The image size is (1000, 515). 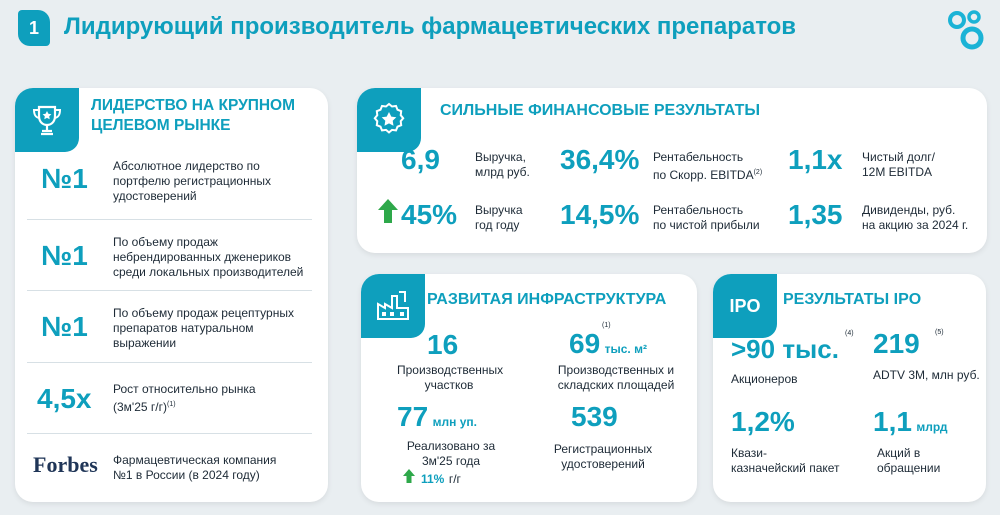 What do you see at coordinates (764, 379) in the screenshot?
I see `shareholders-label: Акционеров` at bounding box center [764, 379].